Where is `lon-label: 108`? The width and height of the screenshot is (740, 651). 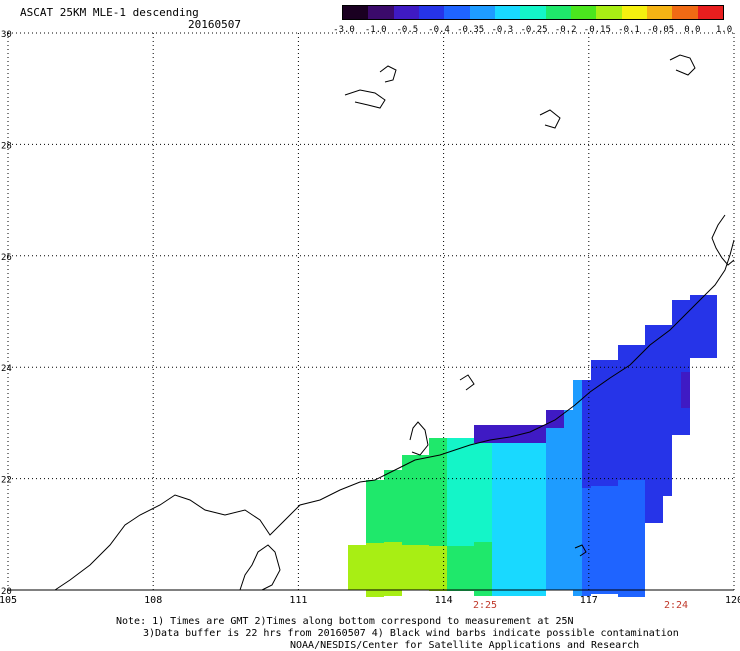
lon-label: 108 is located at coordinates (153, 600).